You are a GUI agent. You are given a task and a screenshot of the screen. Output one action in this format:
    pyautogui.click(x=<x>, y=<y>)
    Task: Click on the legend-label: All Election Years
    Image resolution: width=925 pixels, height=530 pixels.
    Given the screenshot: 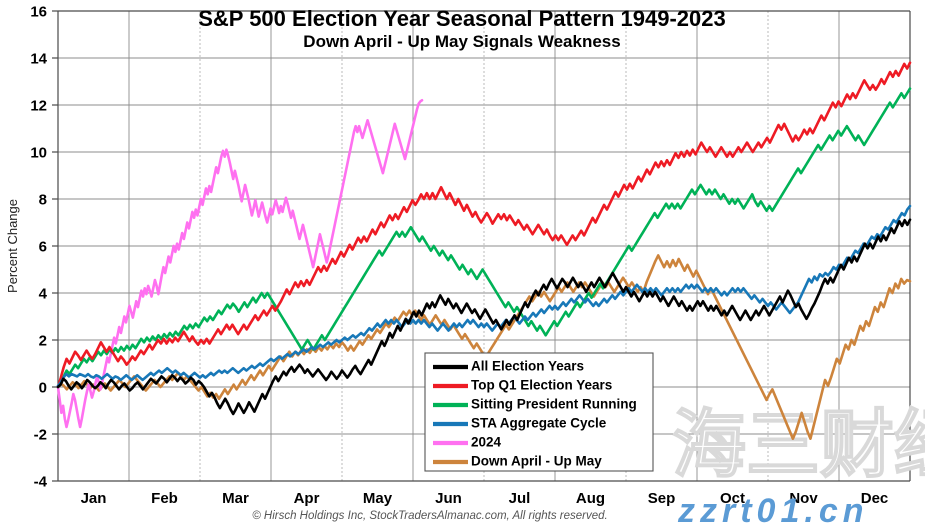 What is the action you would take?
    pyautogui.click(x=527, y=366)
    